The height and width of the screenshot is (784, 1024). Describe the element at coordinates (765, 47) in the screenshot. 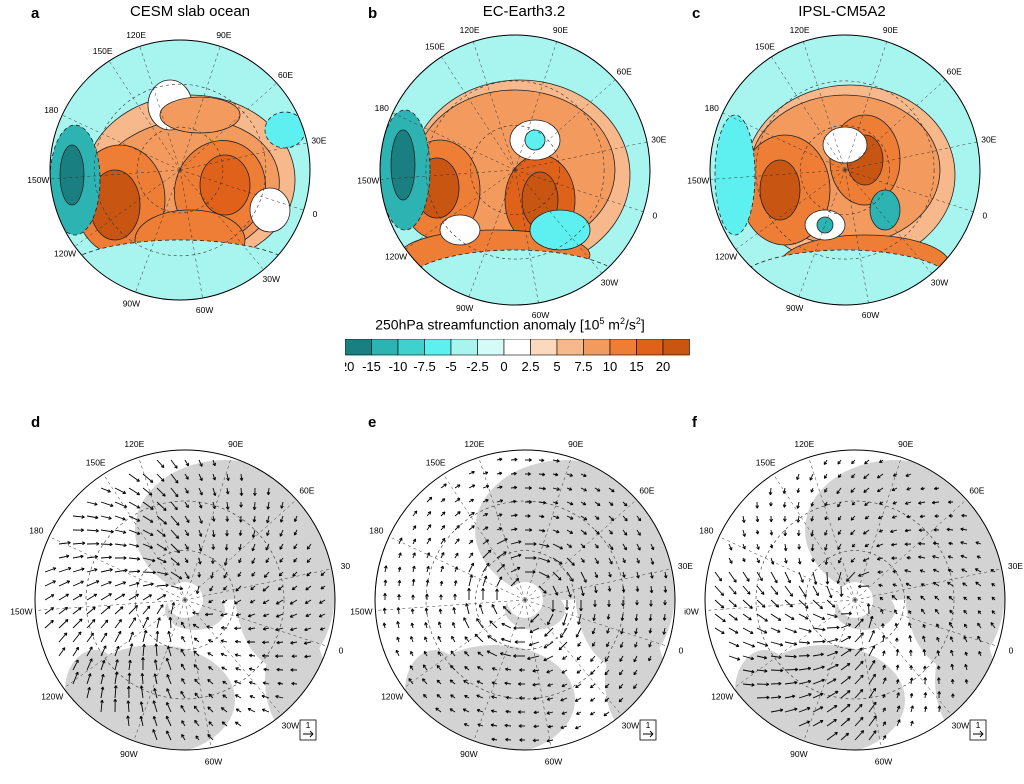

I see `longitude-label: 150E` at that location.